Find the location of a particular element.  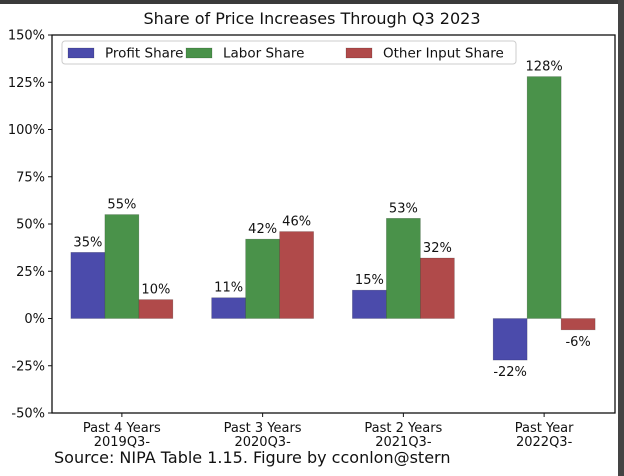

y-tick-label: -25% is located at coordinates (28, 366).